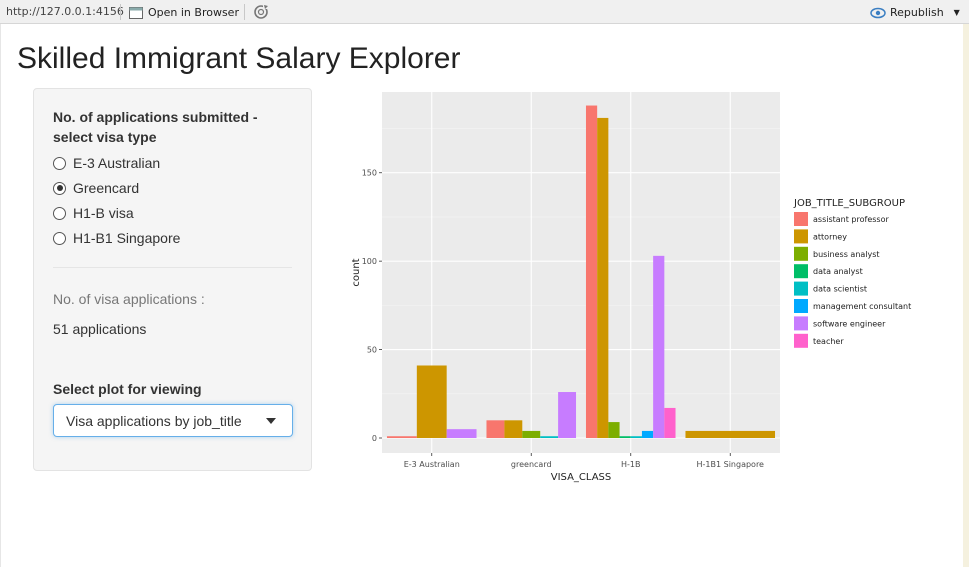  Describe the element at coordinates (369, 173) in the screenshot. I see `y-tick-label: 150` at that location.